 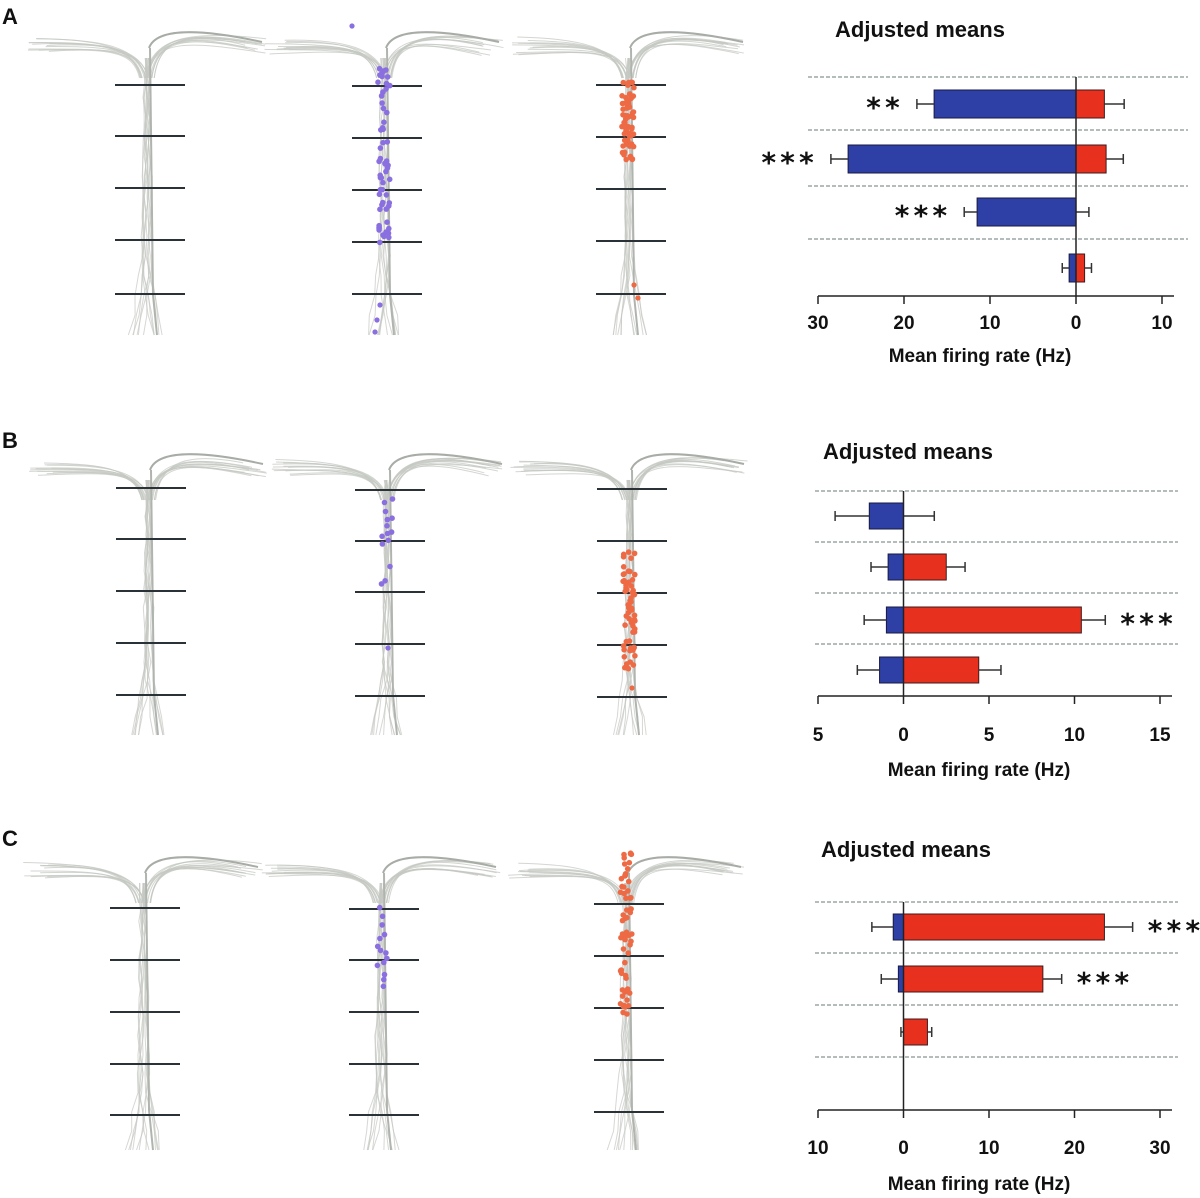 What do you see at coordinates (10, 838) in the screenshot?
I see `panel-letter-c: C` at bounding box center [10, 838].